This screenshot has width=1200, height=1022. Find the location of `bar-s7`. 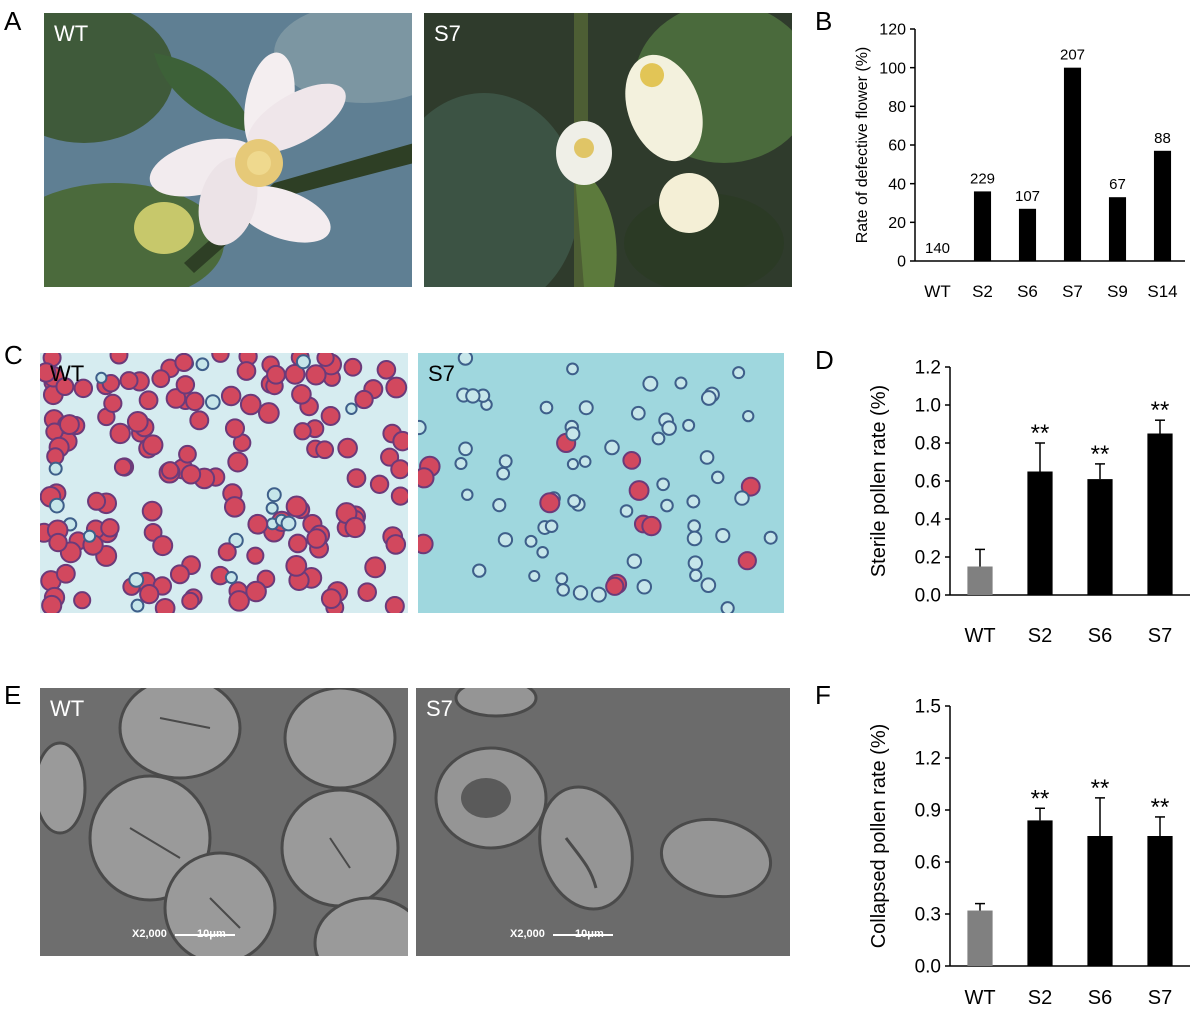

bar-s7 is located at coordinates (1072, 164).